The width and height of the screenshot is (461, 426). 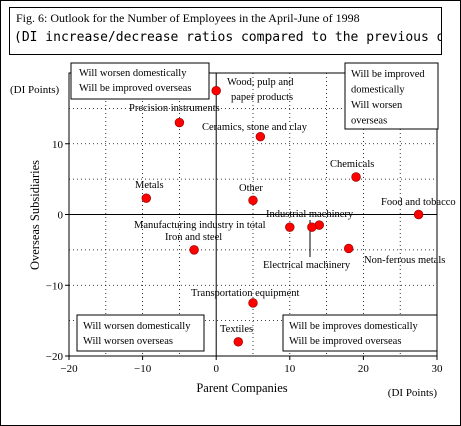 What do you see at coordinates (245, 293) in the screenshot?
I see `point-label: Transportation equipment` at bounding box center [245, 293].